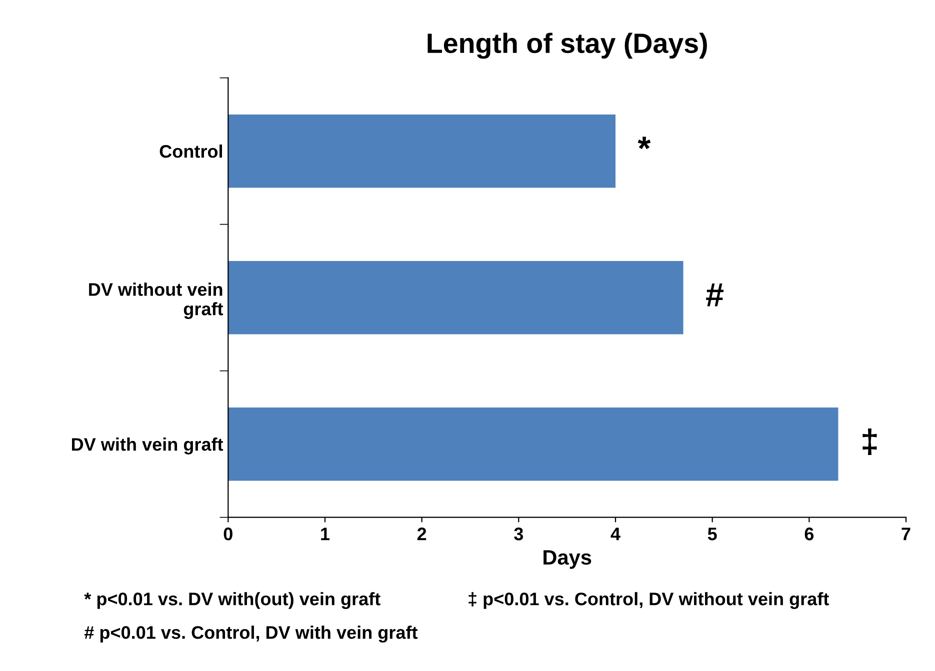 This screenshot has height=671, width=935. What do you see at coordinates (715, 295) in the screenshot?
I see `annotation: #` at bounding box center [715, 295].